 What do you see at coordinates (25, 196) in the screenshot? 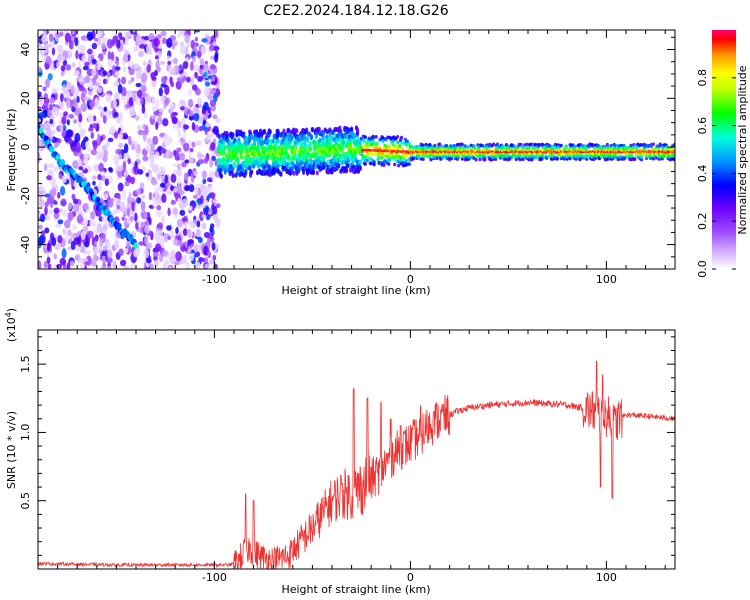
I see `y-tick-label: -20` at bounding box center [25, 196].